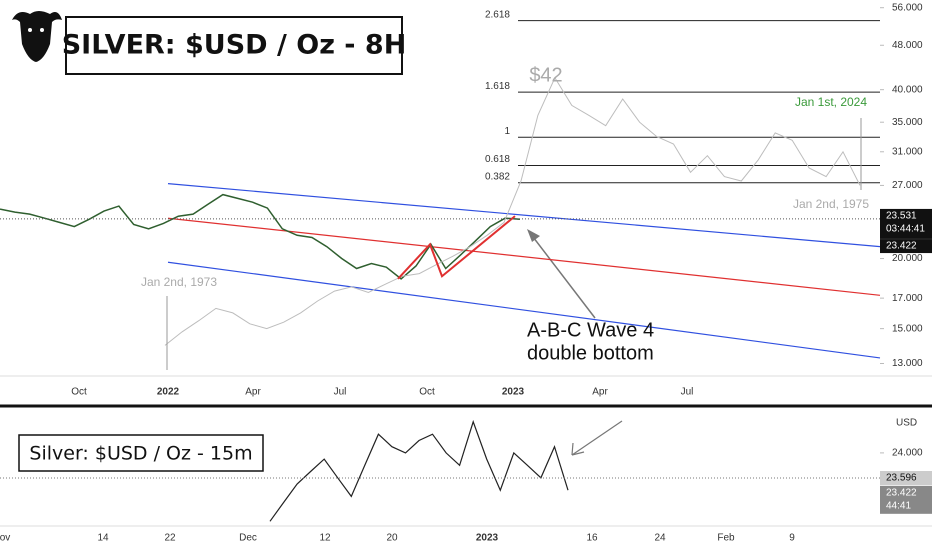 This screenshot has width=932, height=550. I want to click on fib-label: 1, so click(507, 131).